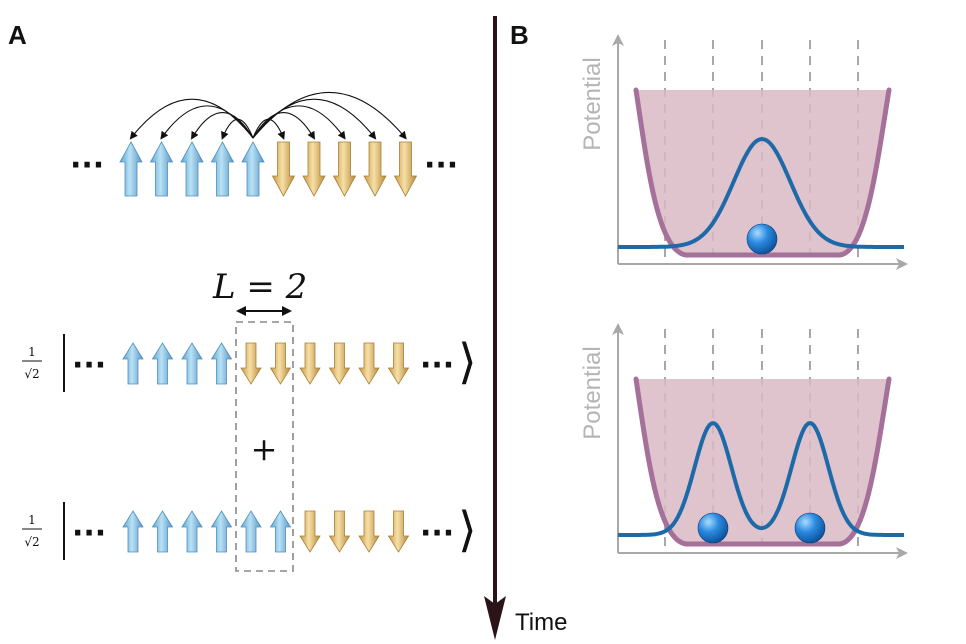 The width and height of the screenshot is (966, 644). I want to click on spin-row-top, so click(268, 169).